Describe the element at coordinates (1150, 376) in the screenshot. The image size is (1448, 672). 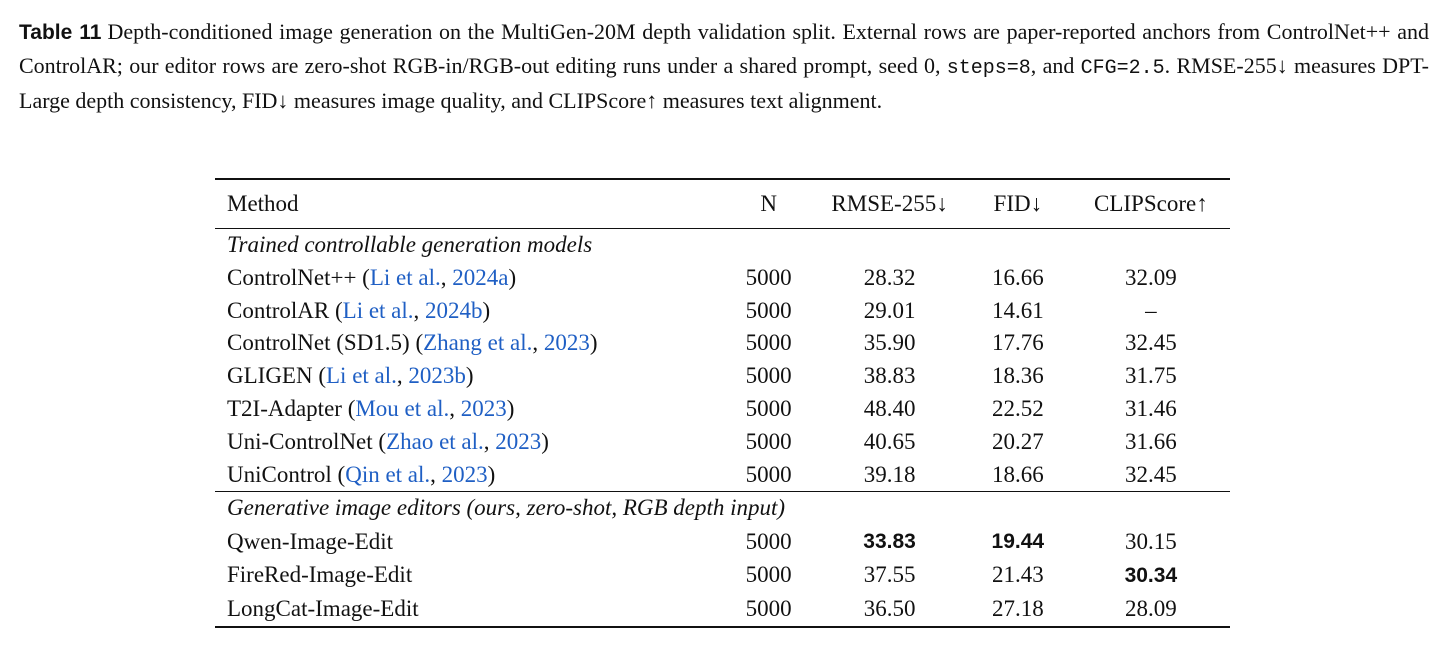
I see `clipscore-cell: 31.75` at that location.